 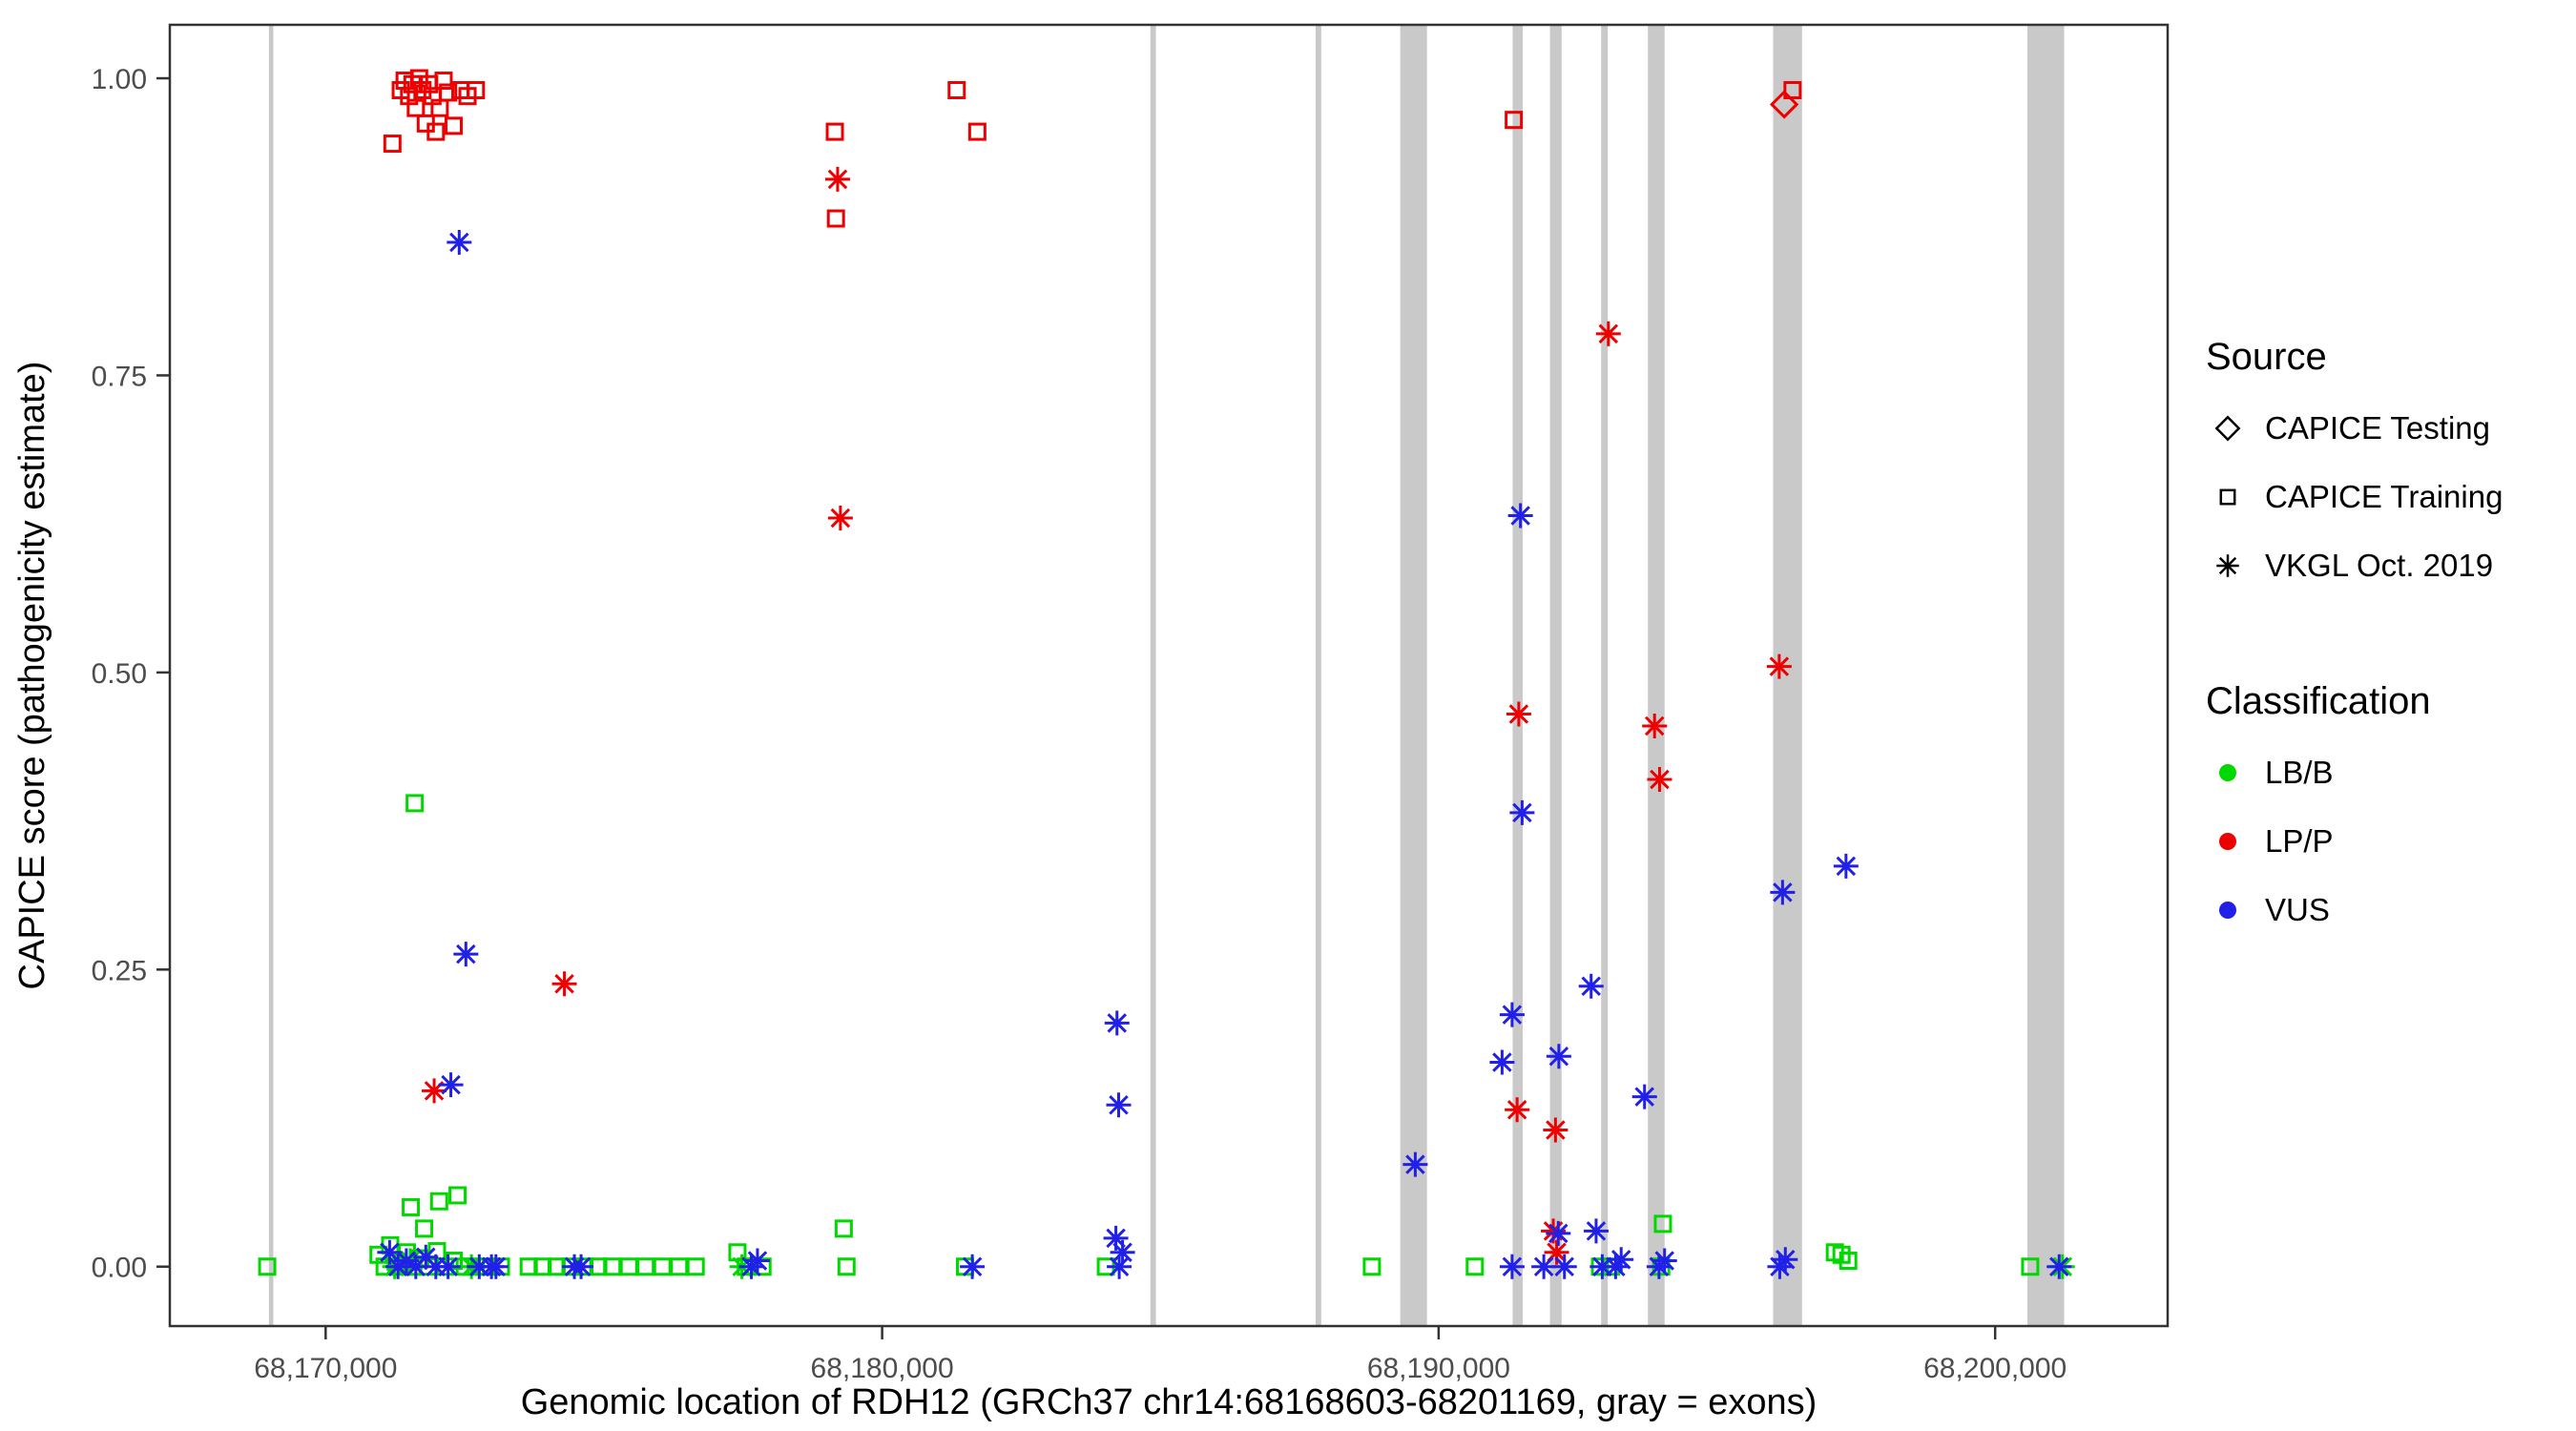 What do you see at coordinates (2379, 565) in the screenshot?
I see `legend-item-label: VKGL Oct. 2019` at bounding box center [2379, 565].